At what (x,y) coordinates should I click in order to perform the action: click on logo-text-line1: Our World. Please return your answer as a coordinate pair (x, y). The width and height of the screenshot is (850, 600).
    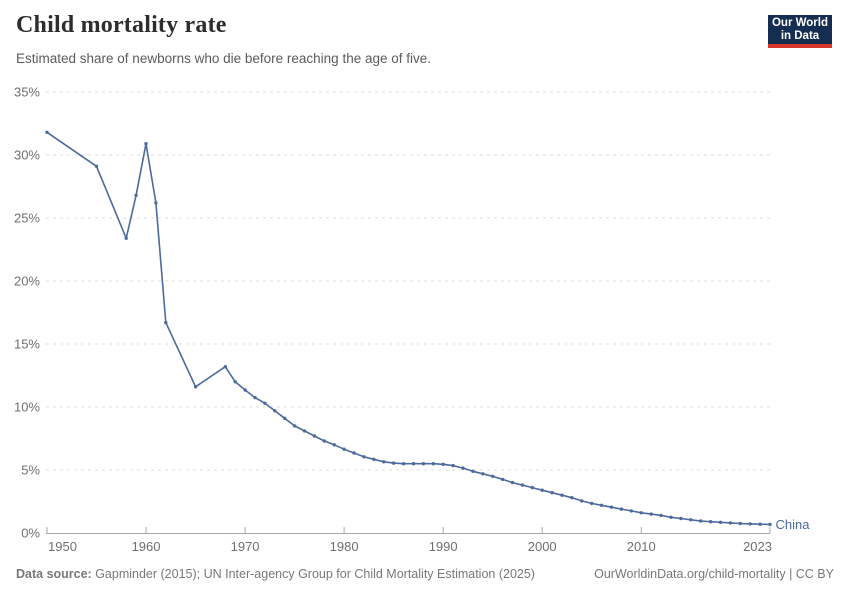
    Looking at the image, I should click on (799, 22).